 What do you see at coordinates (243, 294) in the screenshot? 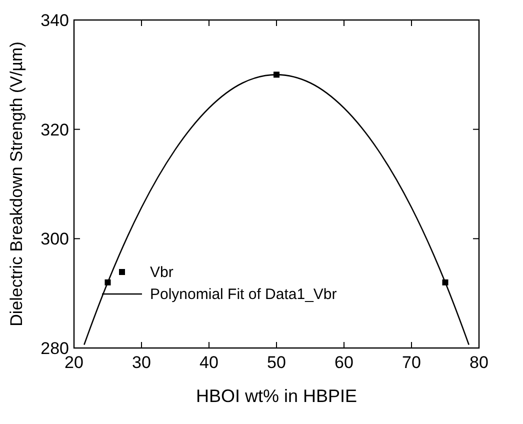
I see `legend-label: Polynomial Fit of Data1_Vbr` at bounding box center [243, 294].